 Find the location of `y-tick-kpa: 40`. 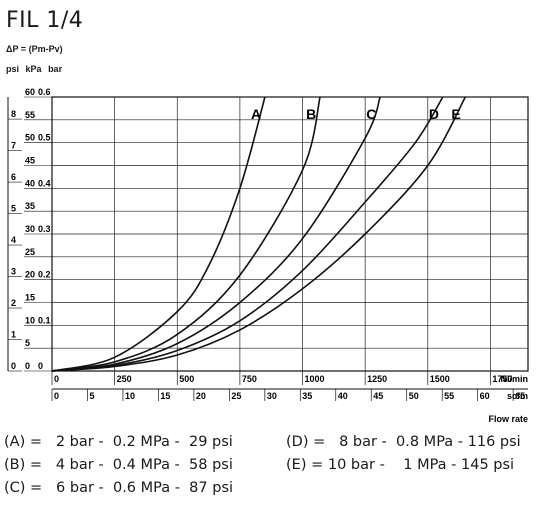

y-tick-kpa: 40 is located at coordinates (30, 183).